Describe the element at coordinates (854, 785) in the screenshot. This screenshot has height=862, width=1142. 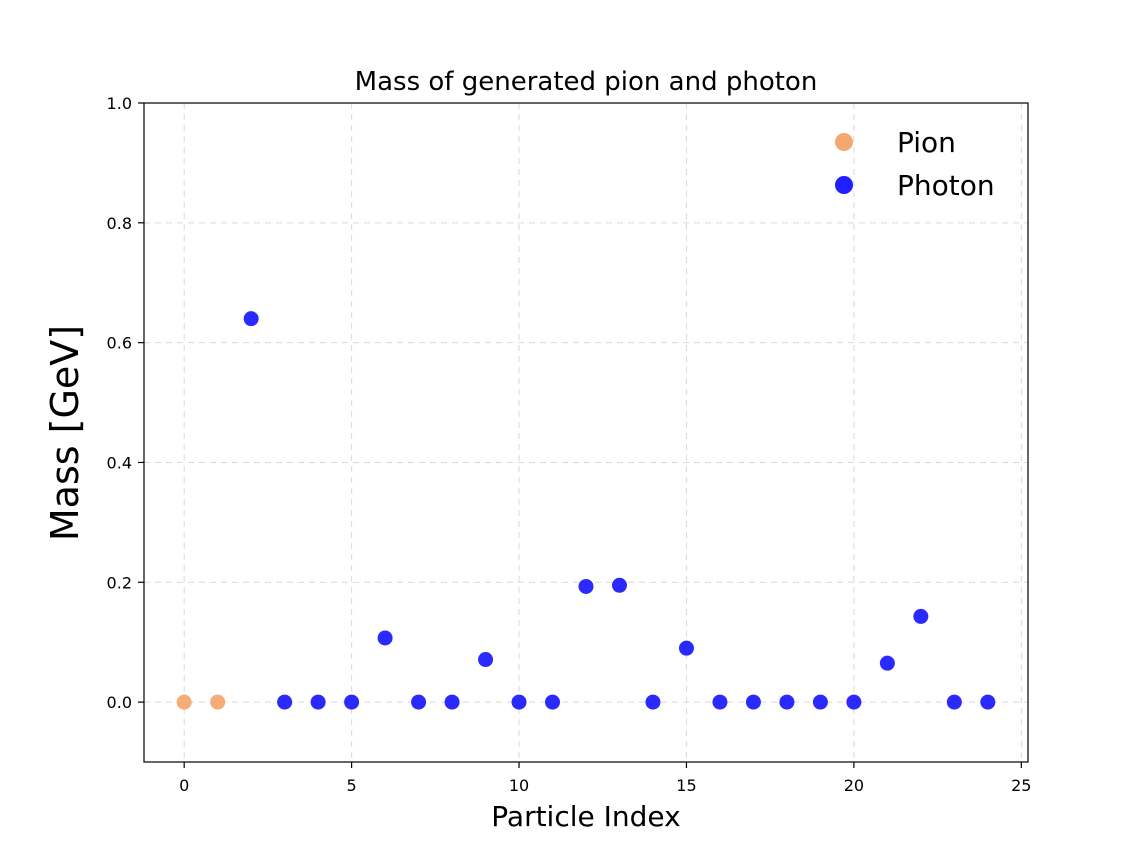
I see `x-tick-label: 20` at that location.